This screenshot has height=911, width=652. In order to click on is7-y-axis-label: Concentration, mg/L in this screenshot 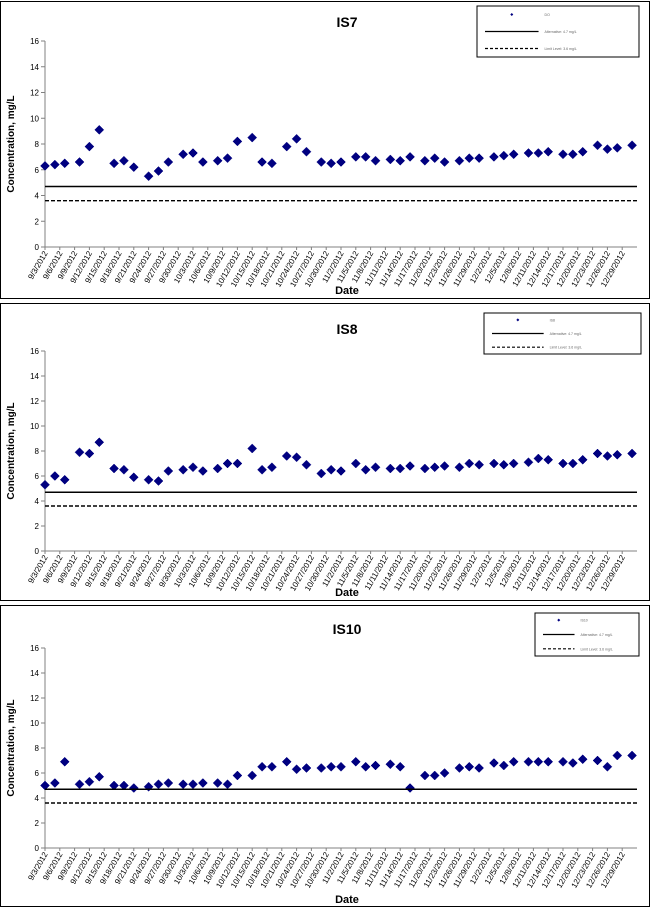, I will do `click(11, 143)`.